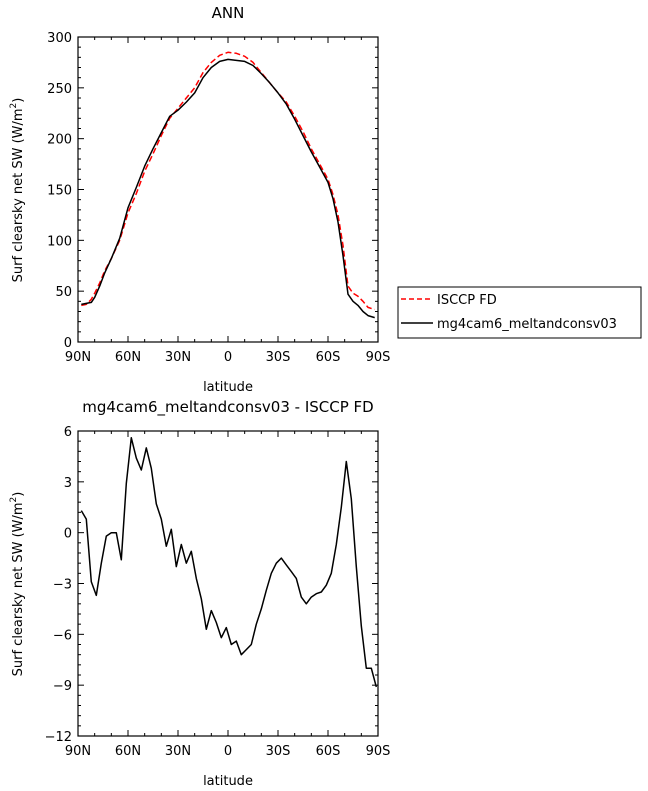 This screenshot has height=791, width=648. I want to click on p0-xtick-label-5: 60S, so click(328, 357).